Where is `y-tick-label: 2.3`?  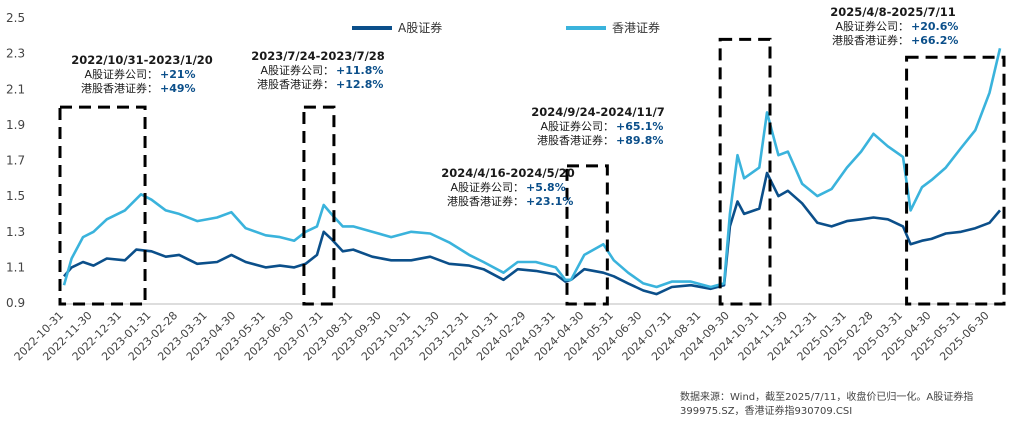 y-tick-label: 2.3 is located at coordinates (15, 54).